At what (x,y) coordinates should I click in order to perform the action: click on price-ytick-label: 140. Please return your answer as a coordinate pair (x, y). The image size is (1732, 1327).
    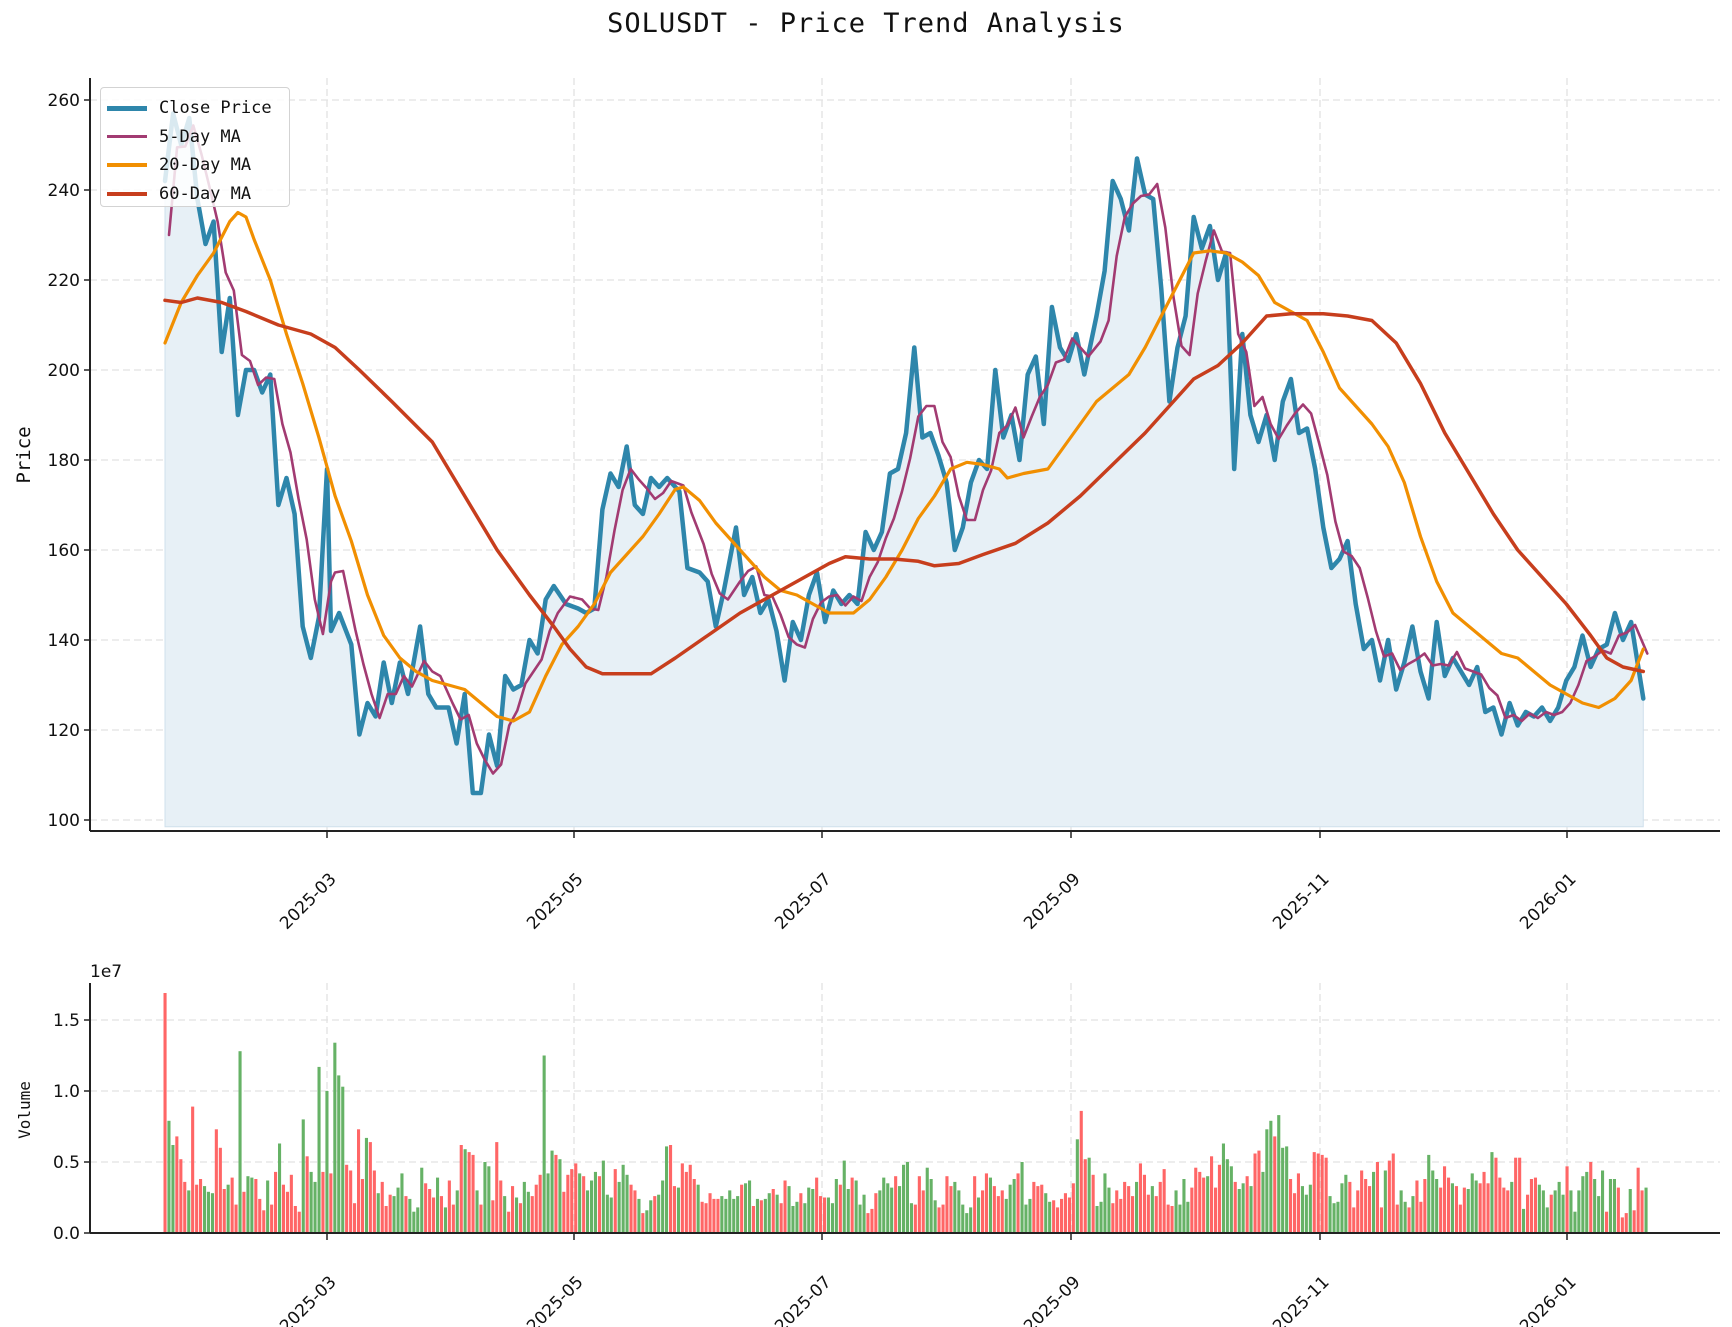
    Looking at the image, I should click on (64, 641).